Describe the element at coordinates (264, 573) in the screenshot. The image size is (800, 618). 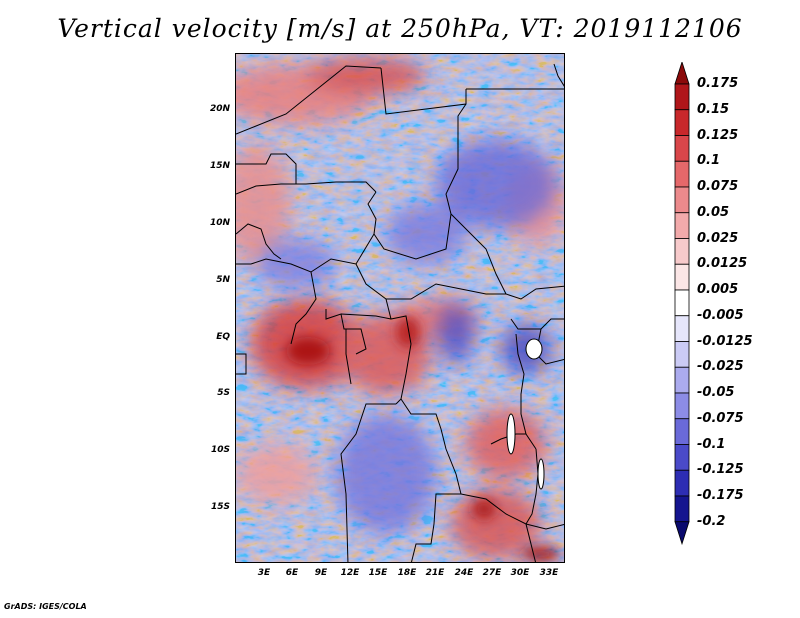
I see `lon-label-3e: 3E` at that location.